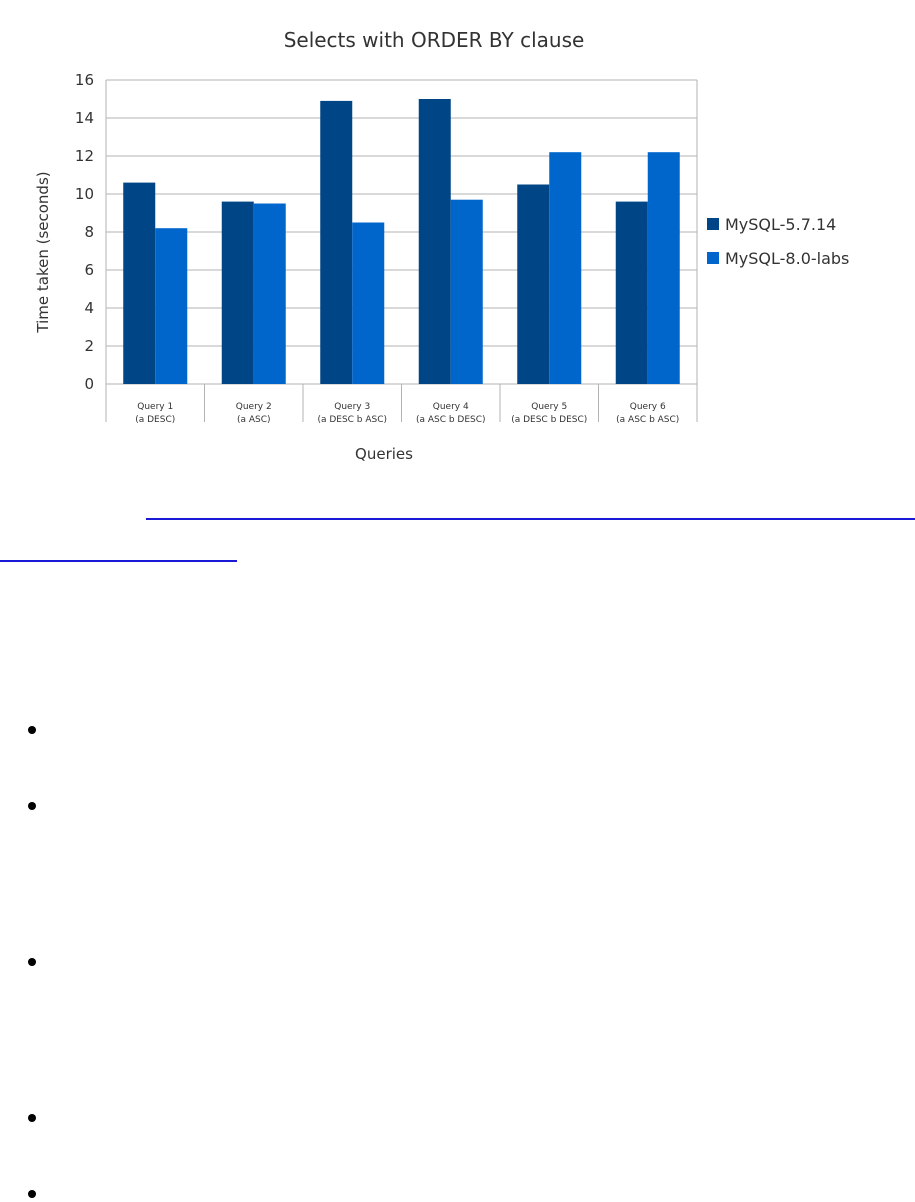 This screenshot has height=1202, width=915. What do you see at coordinates (155, 420) in the screenshot?
I see `x-tick-sublabel: (a DESC)` at bounding box center [155, 420].